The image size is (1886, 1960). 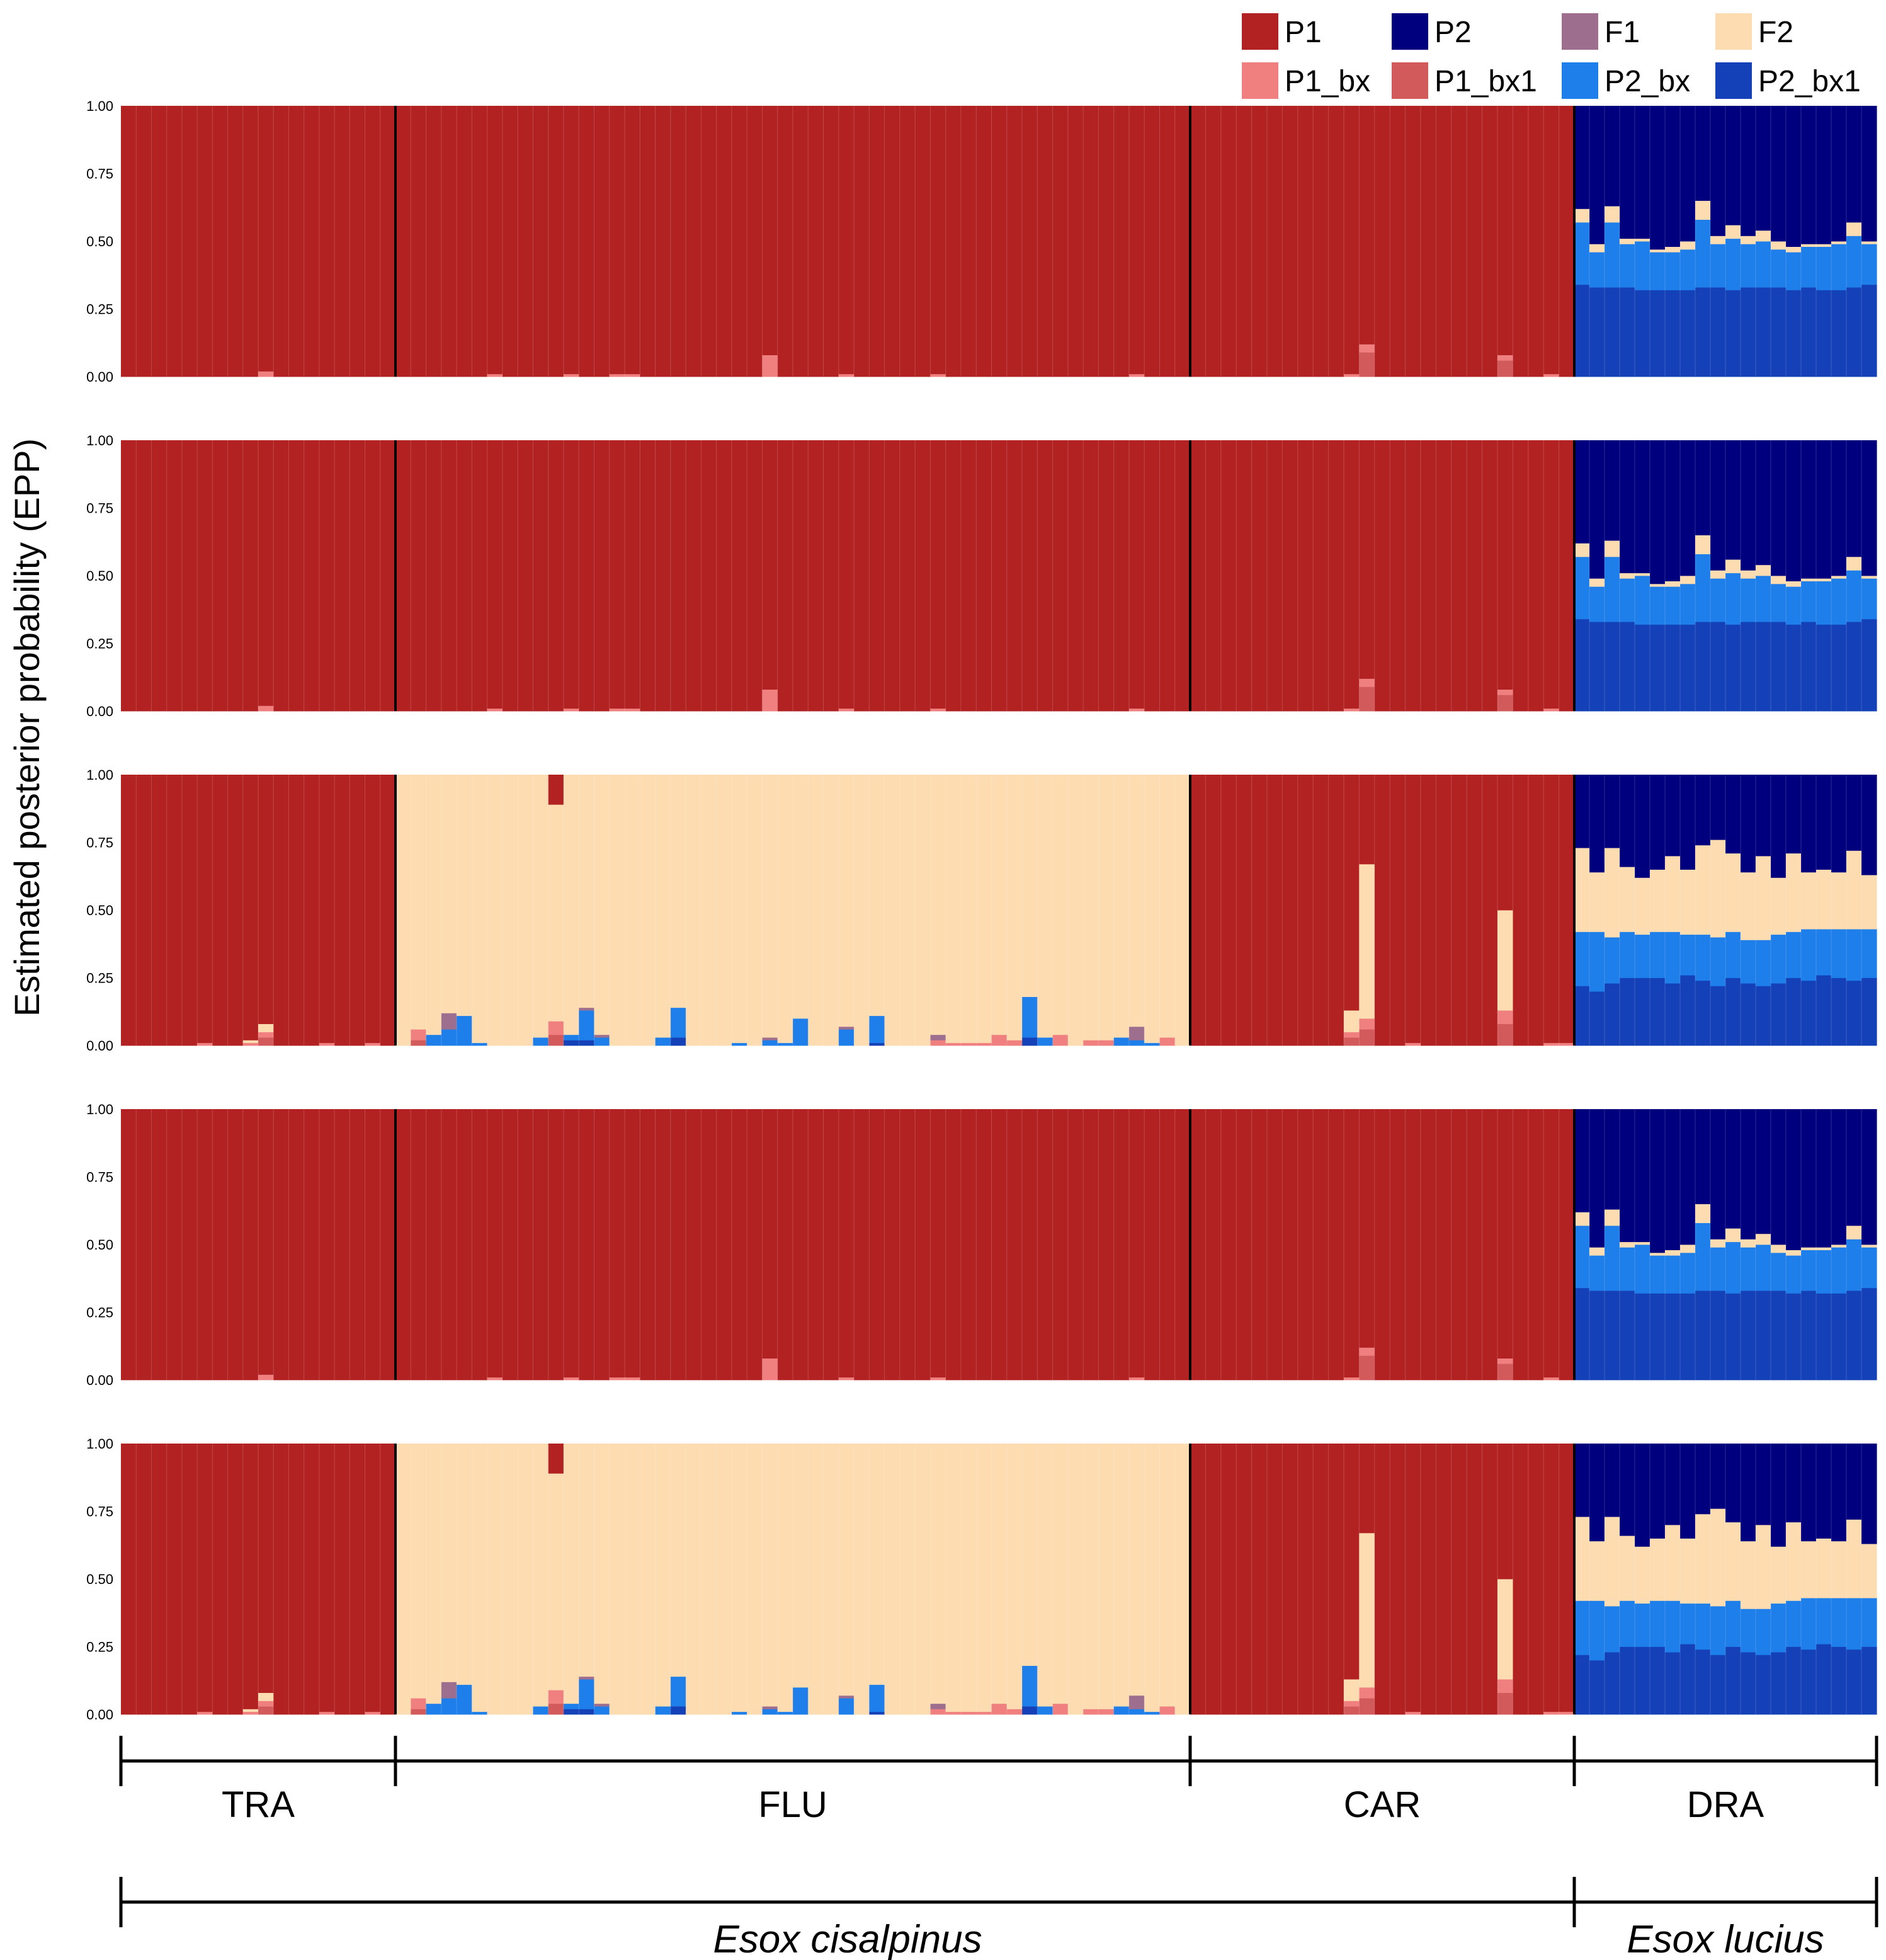 I want to click on bar-DRA-9-F2, so click(x=1703, y=544).